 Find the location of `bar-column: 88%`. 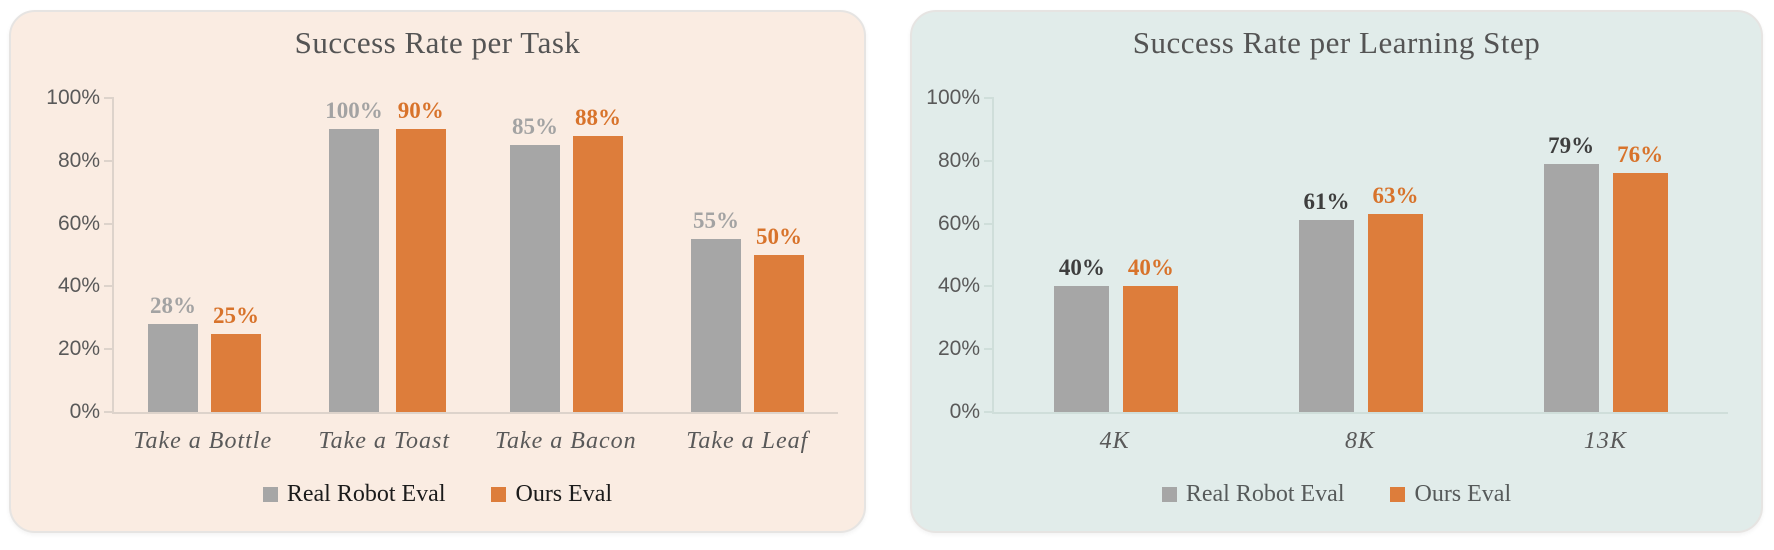

bar-column: 88% is located at coordinates (598, 255).